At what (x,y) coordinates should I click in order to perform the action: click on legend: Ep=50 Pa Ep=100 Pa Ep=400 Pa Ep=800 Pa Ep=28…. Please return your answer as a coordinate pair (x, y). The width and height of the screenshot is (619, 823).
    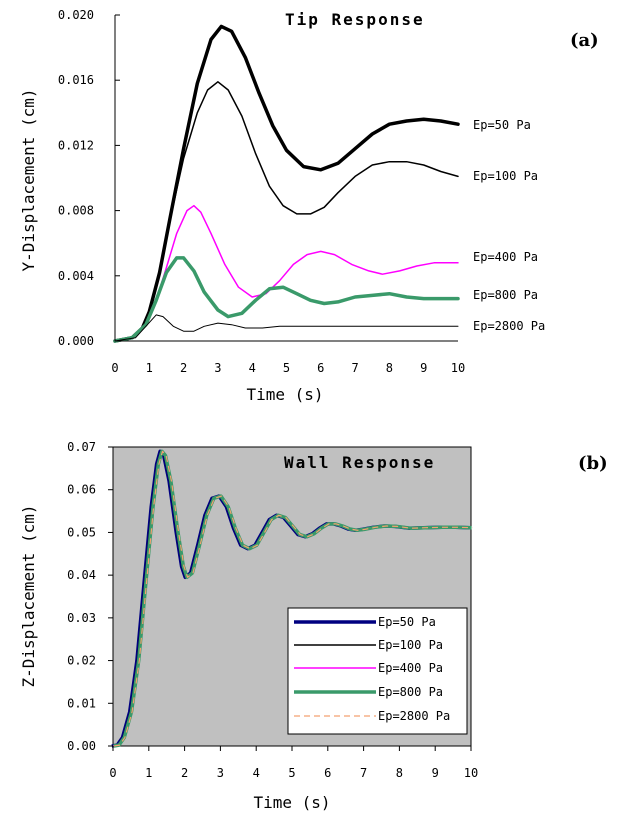
    Looking at the image, I should click on (377, 671).